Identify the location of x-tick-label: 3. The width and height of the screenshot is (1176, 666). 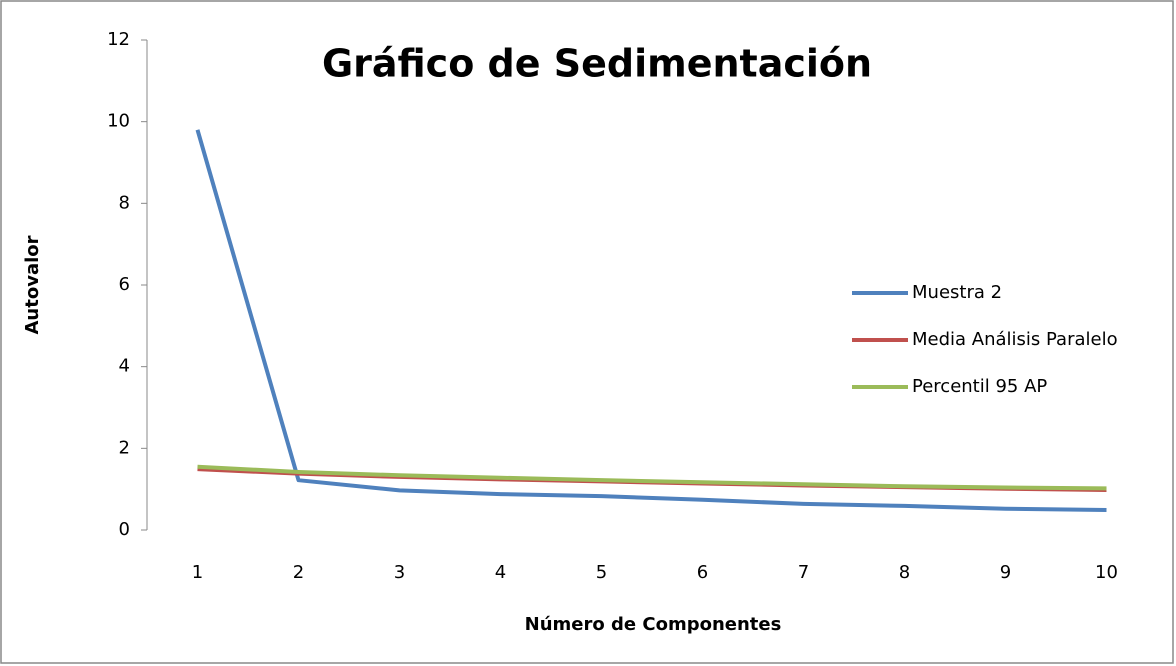
(399, 572).